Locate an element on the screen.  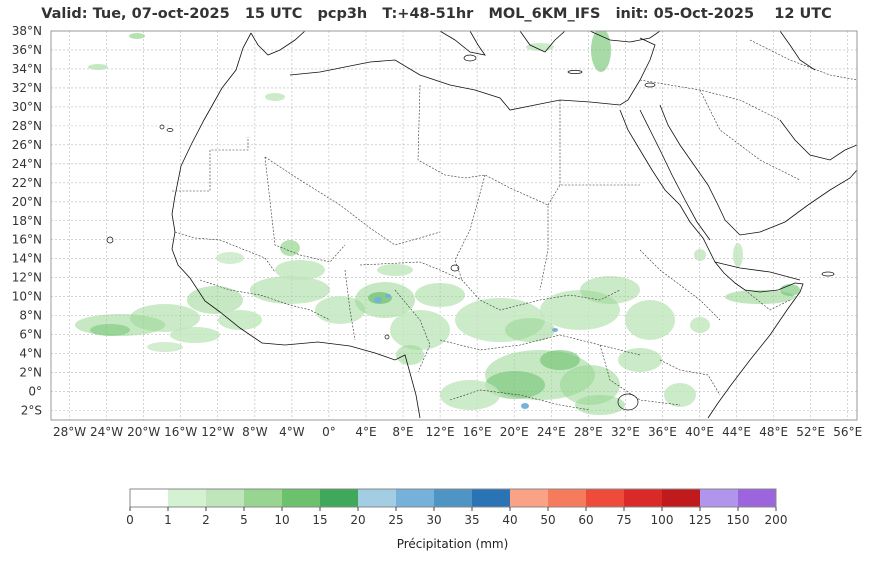
colorbar-tick-label: 60 is located at coordinates (585, 520).